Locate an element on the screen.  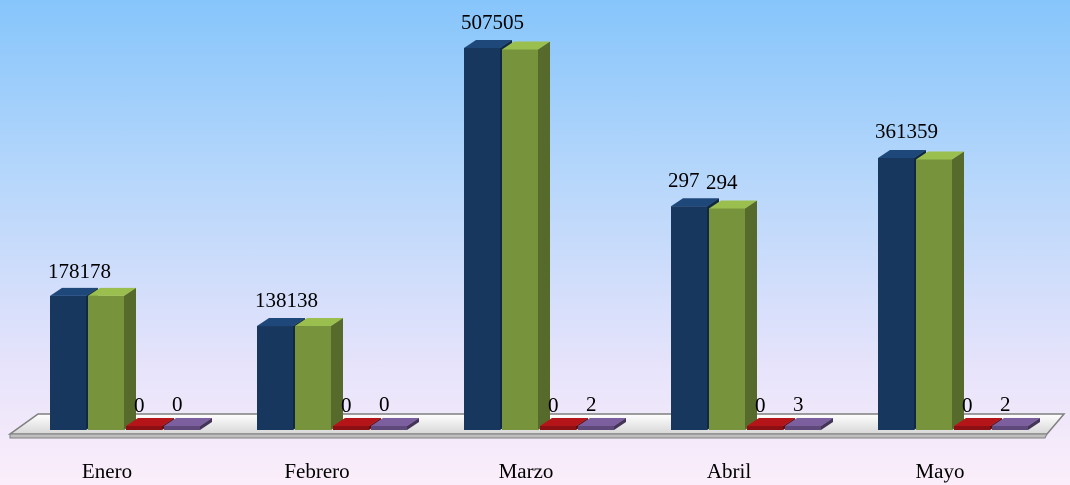
data-label: 297 is located at coordinates (684, 180).